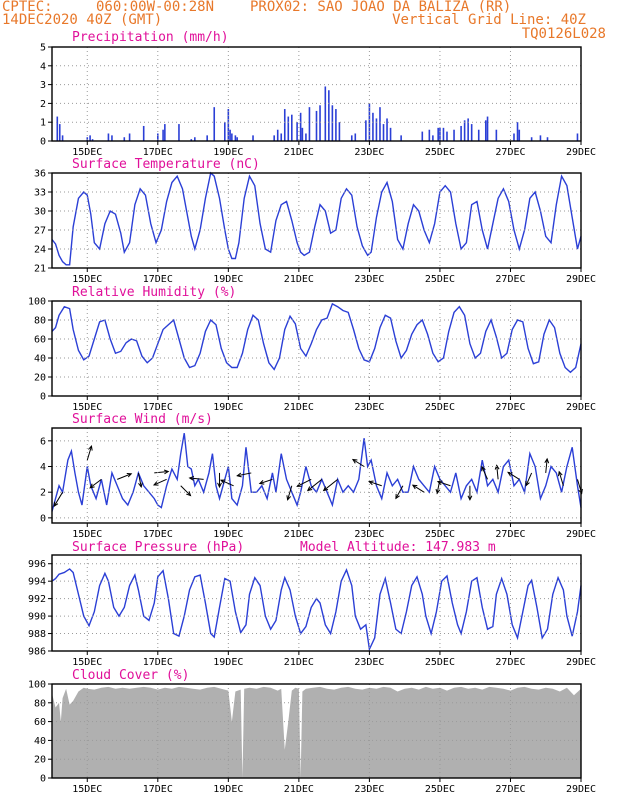 This screenshot has height=800, width=618. I want to click on header-datetime: 14DEC2020 40Z (GMT), so click(82, 20).